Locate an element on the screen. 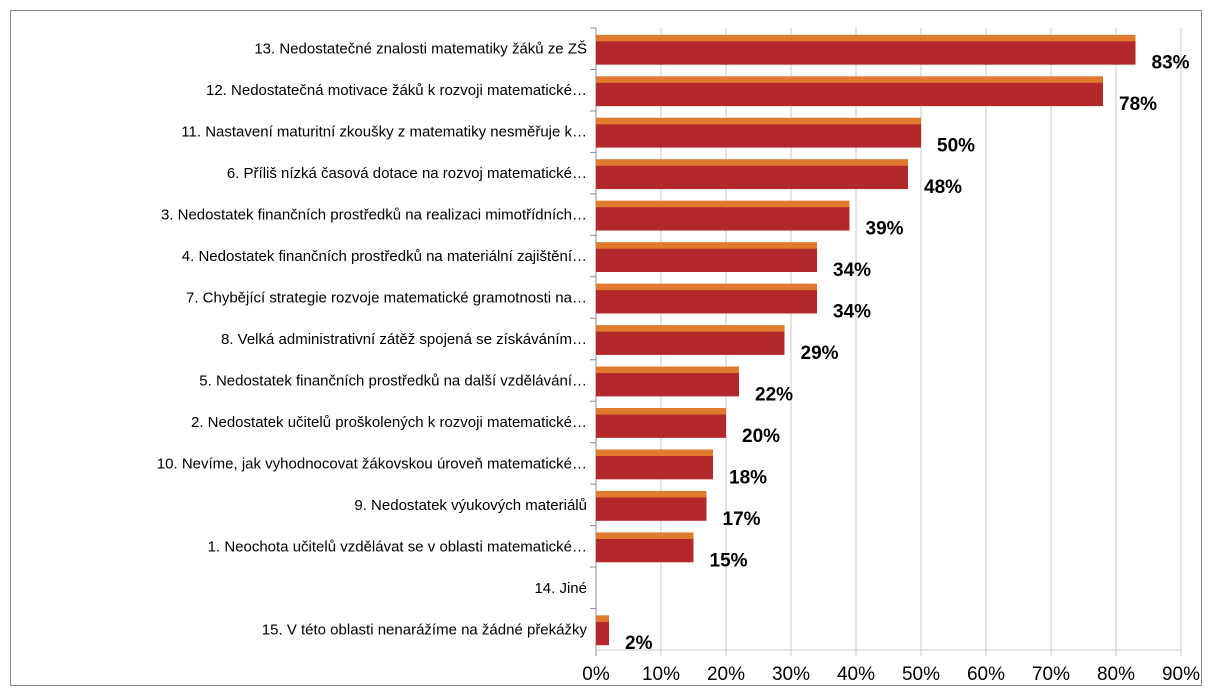  category-label: 14. Jiné is located at coordinates (560, 588).